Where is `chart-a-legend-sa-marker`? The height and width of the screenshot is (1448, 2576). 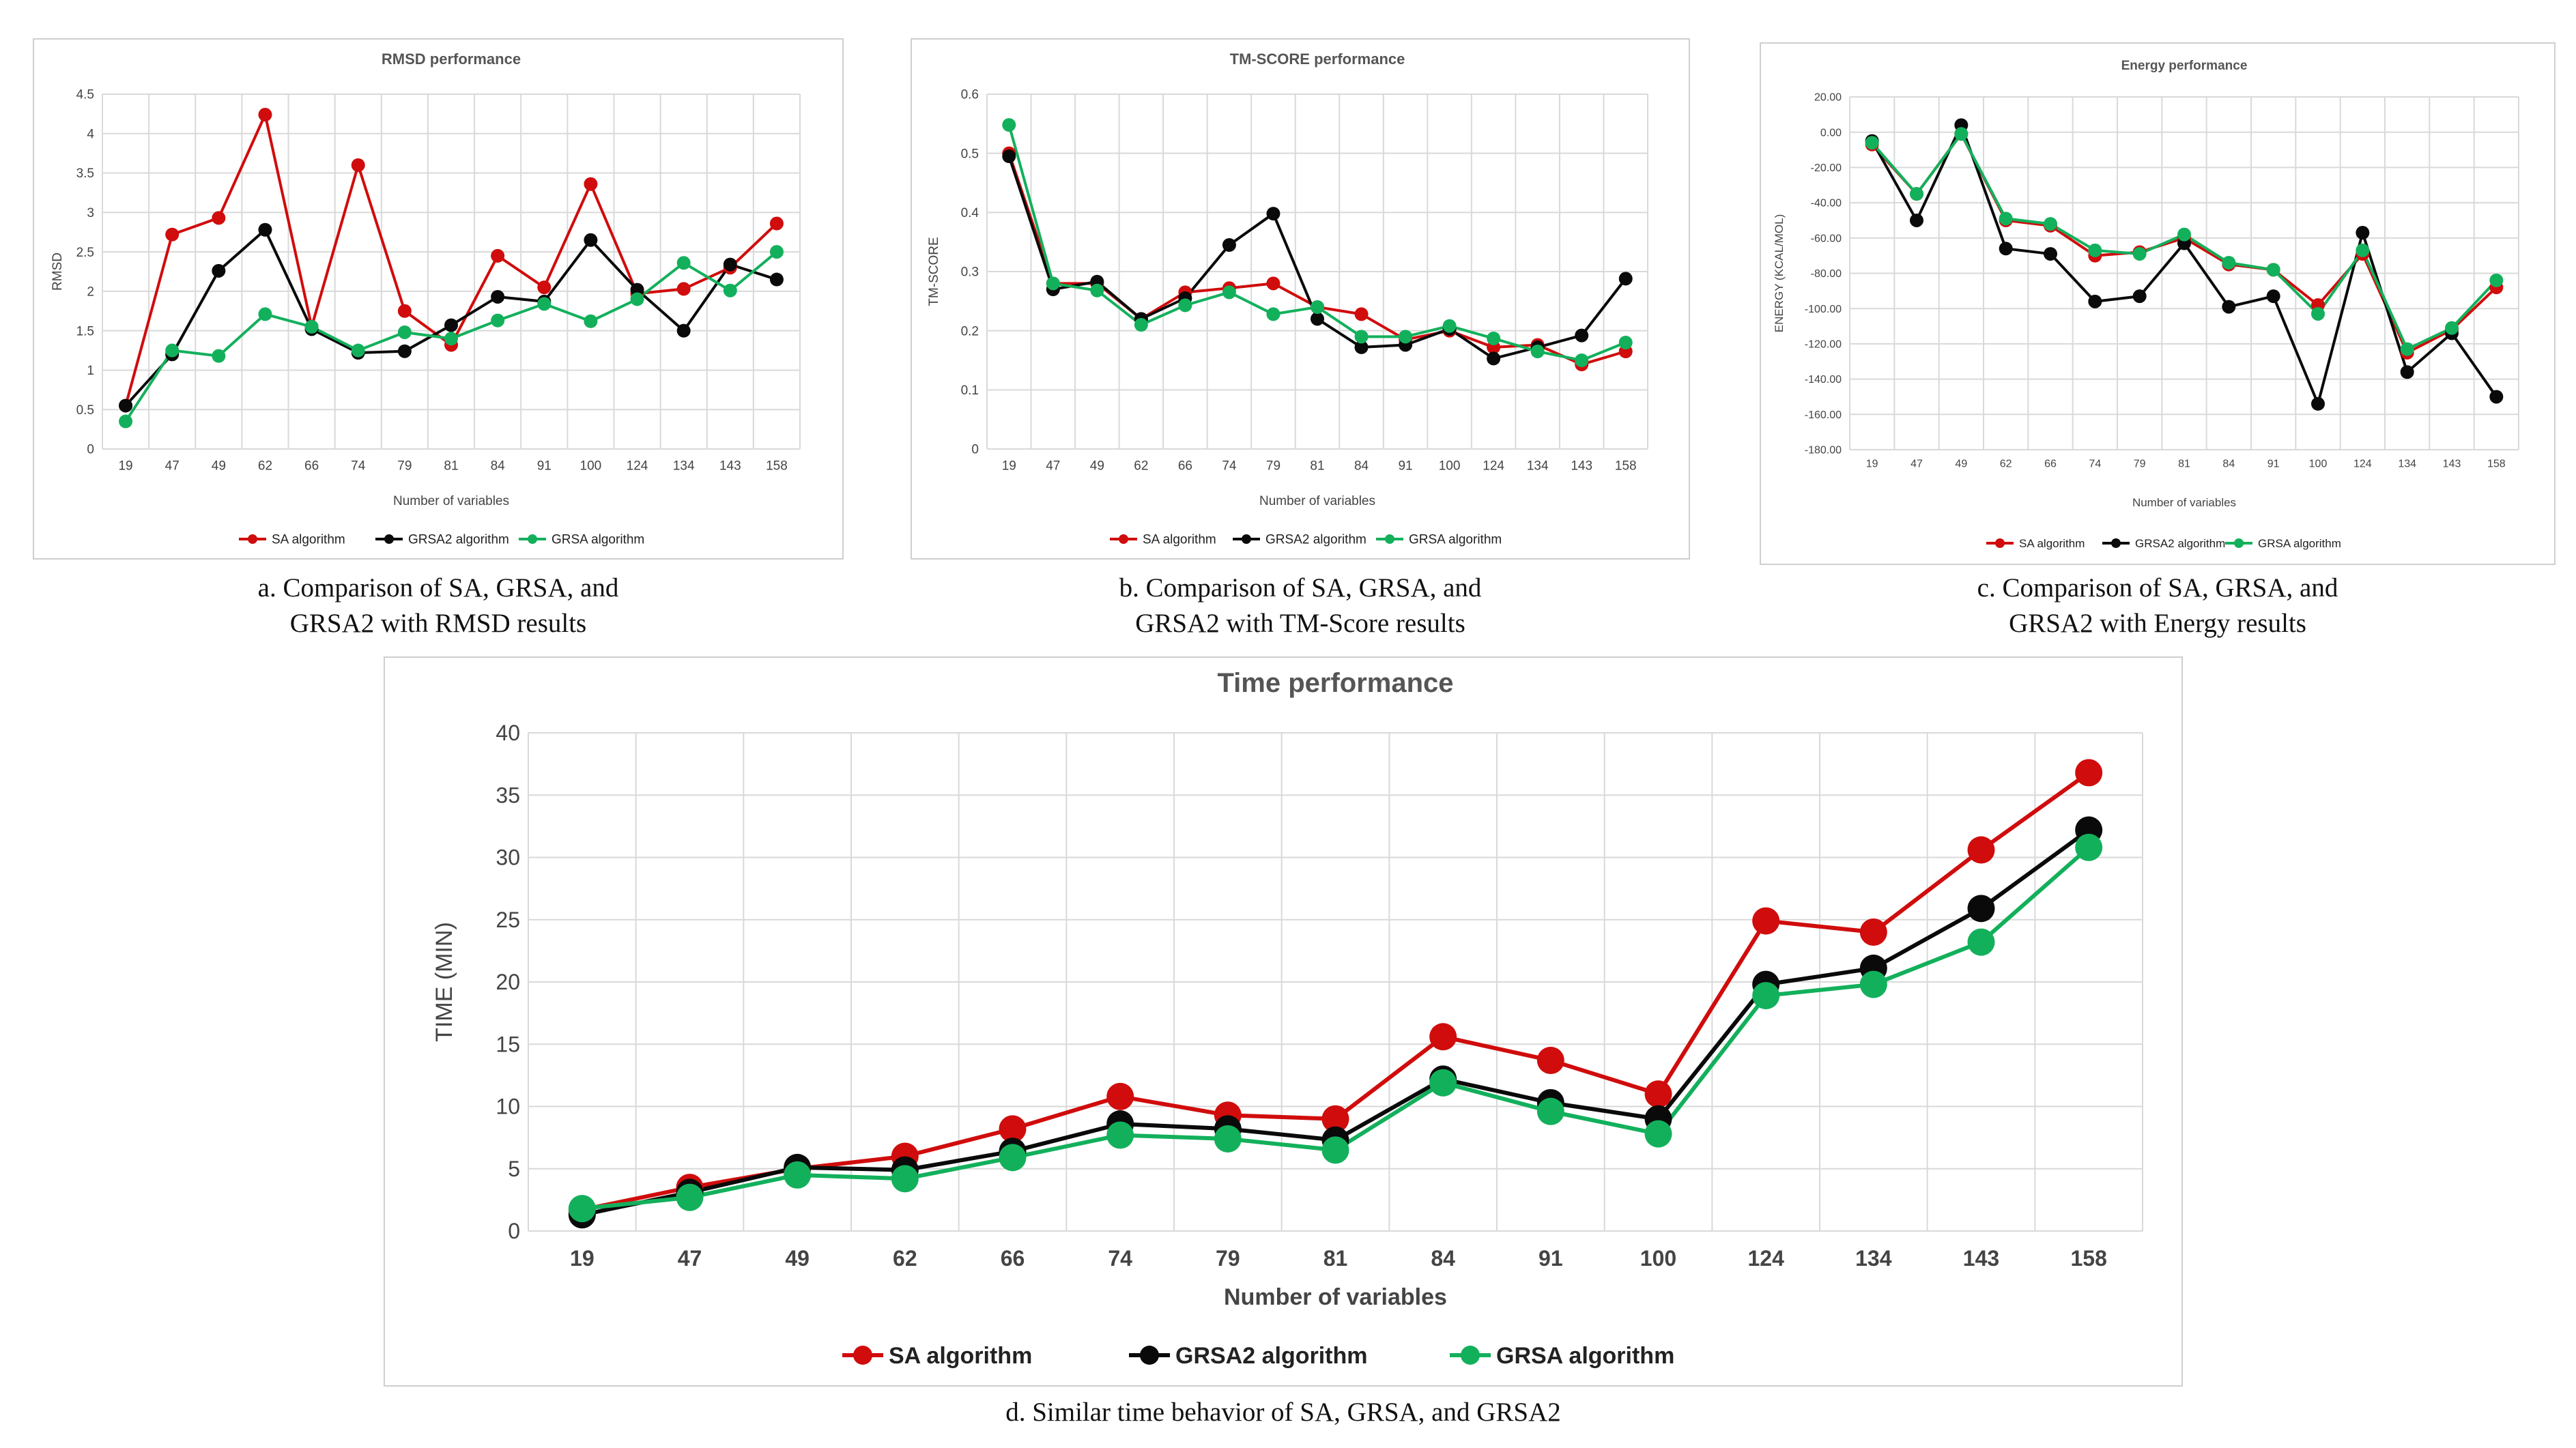
chart-a-legend-sa-marker is located at coordinates (252, 539).